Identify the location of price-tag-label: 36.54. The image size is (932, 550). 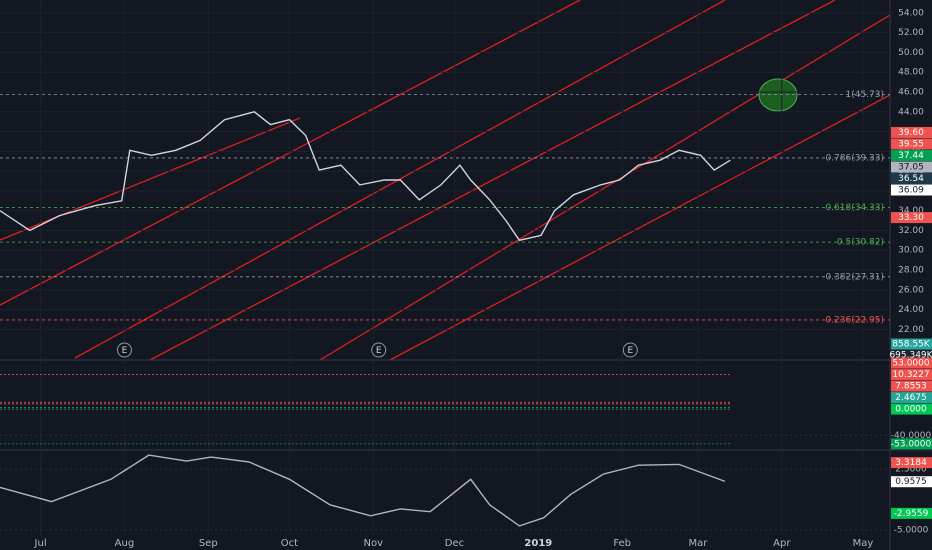
(911, 179).